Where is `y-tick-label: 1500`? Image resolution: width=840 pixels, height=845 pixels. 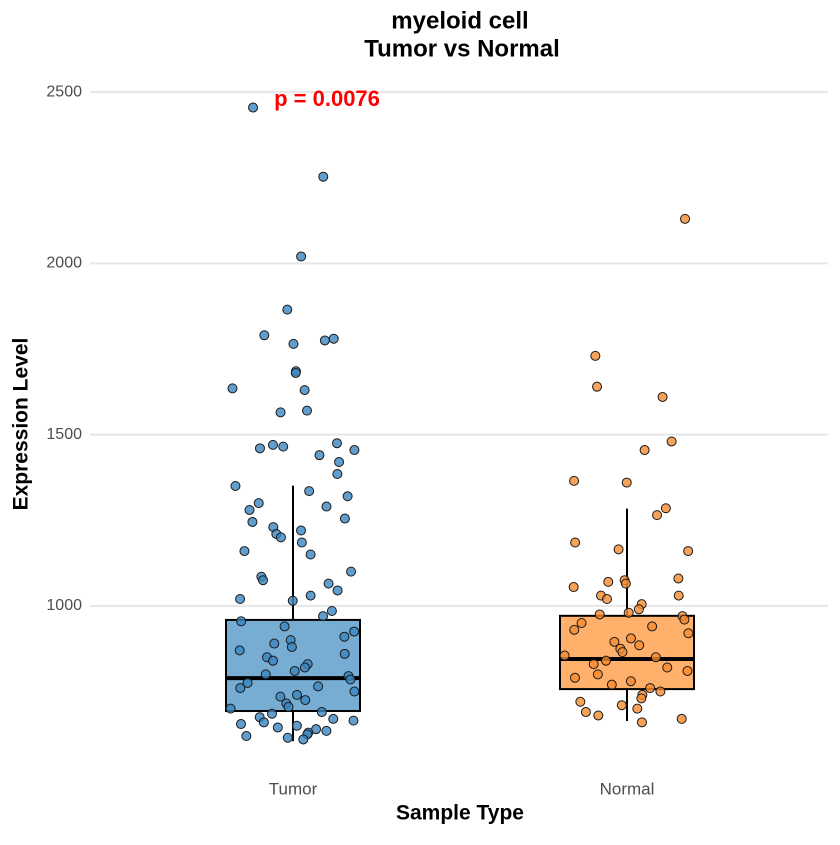
y-tick-label: 1500 is located at coordinates (64, 434).